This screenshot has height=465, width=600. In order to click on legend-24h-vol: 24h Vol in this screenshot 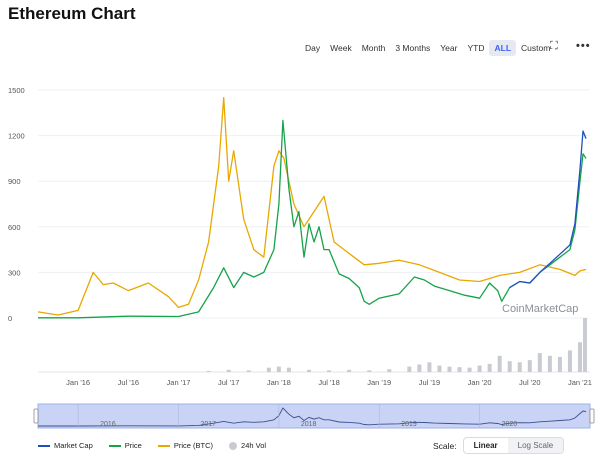, I will do `click(247, 445)`.